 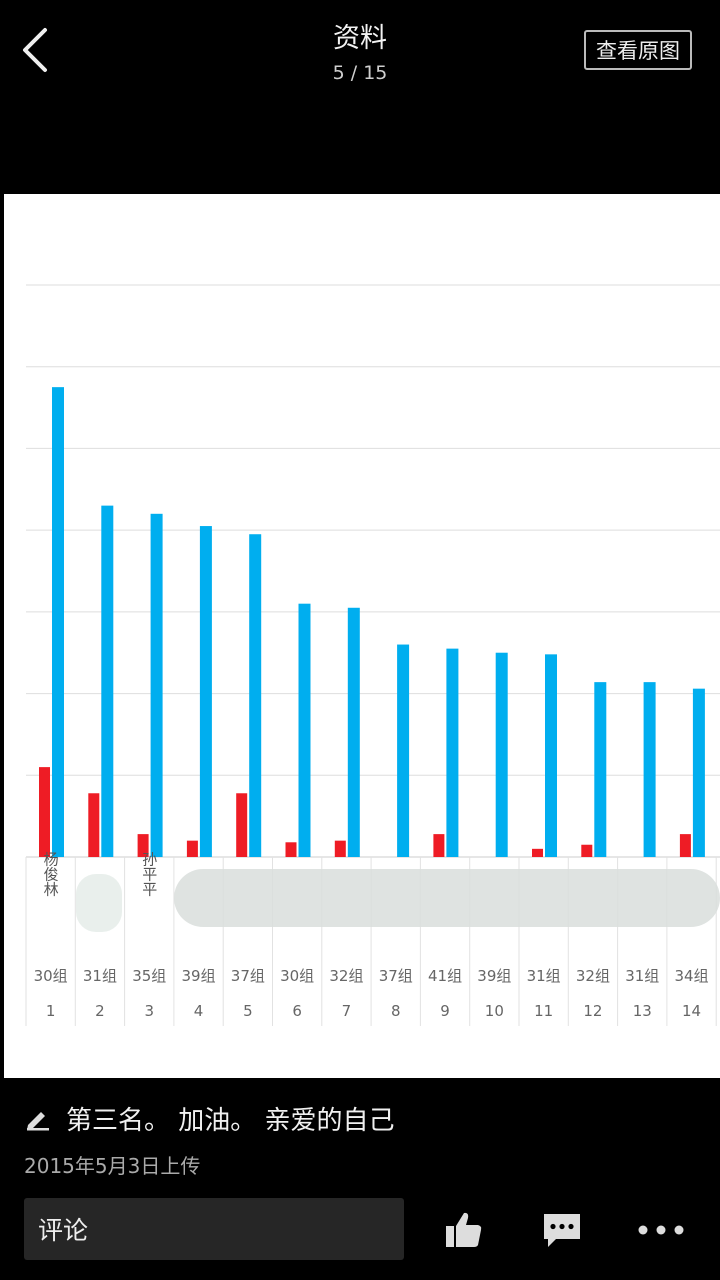 I want to click on blurred-names, so click(x=447, y=898).